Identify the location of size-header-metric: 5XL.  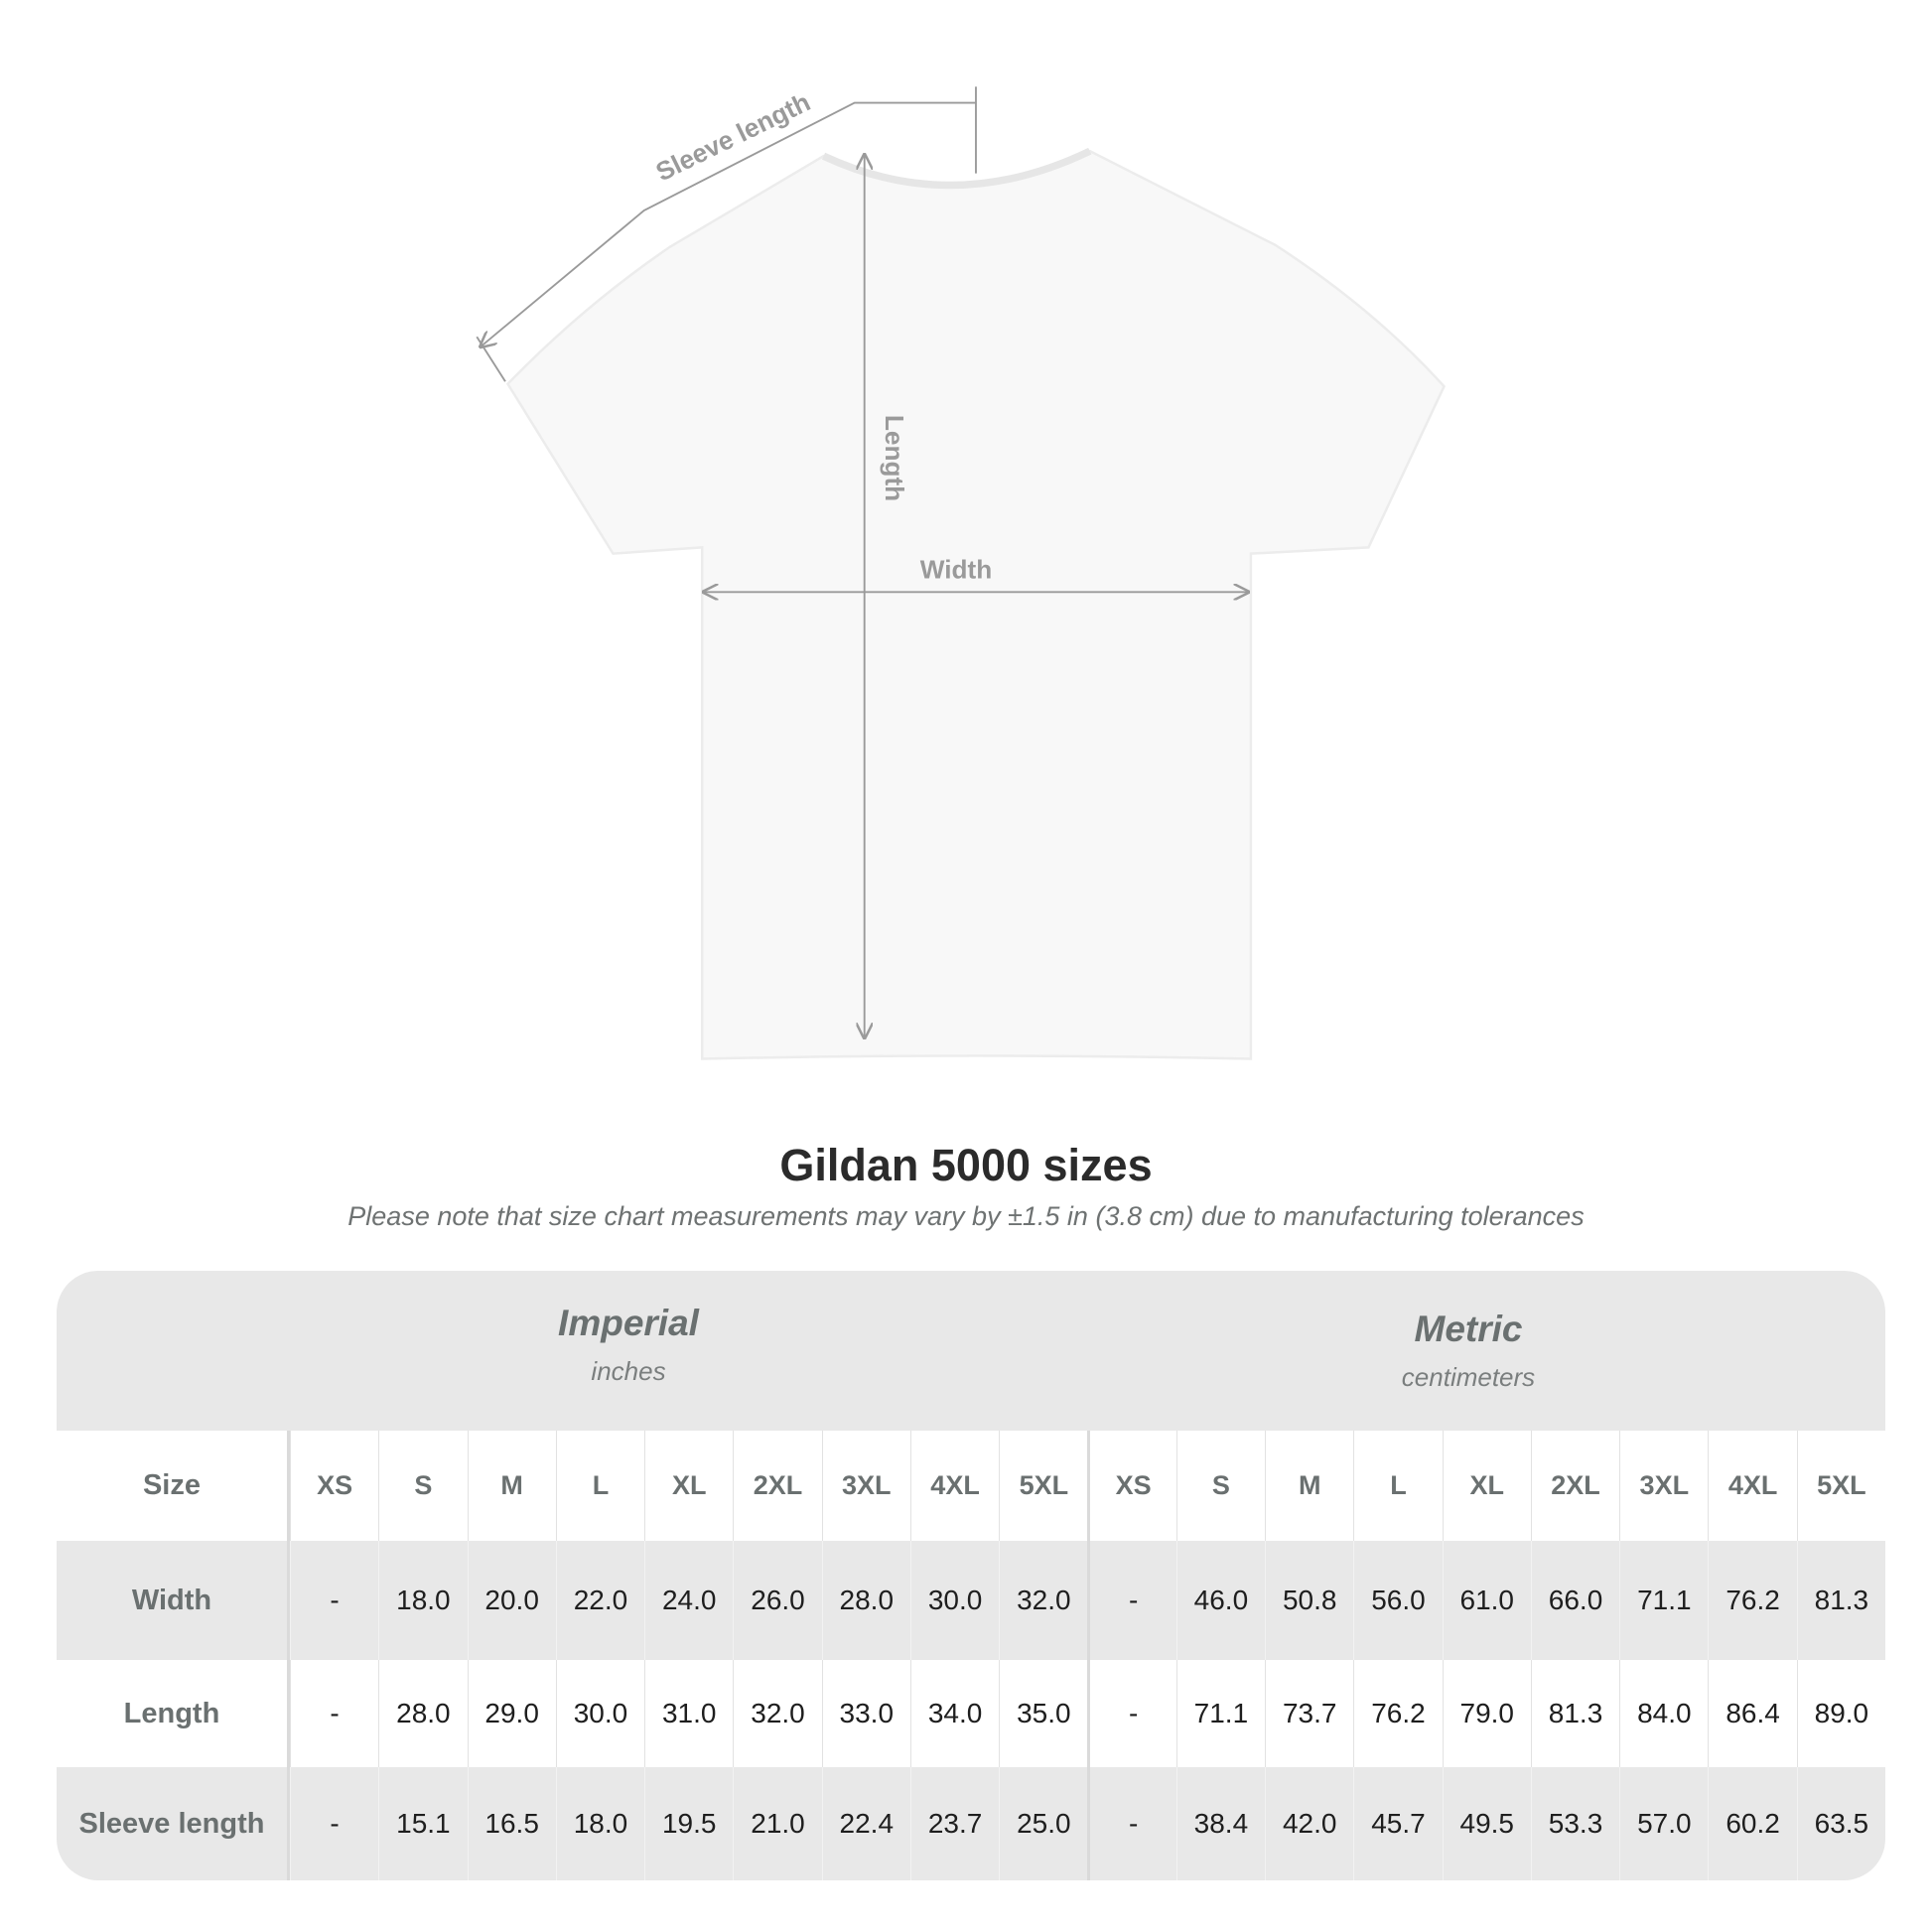
(1841, 1486).